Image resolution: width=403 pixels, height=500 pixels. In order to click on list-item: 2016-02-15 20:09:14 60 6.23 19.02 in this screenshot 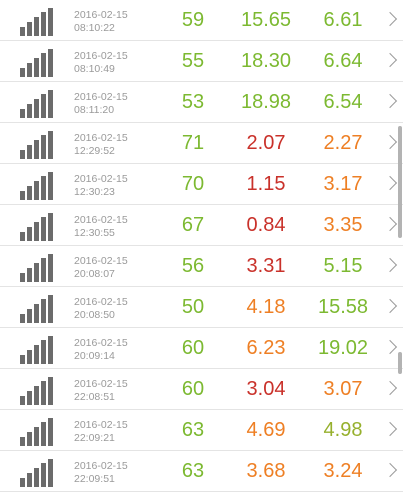, I will do `click(201, 348)`.